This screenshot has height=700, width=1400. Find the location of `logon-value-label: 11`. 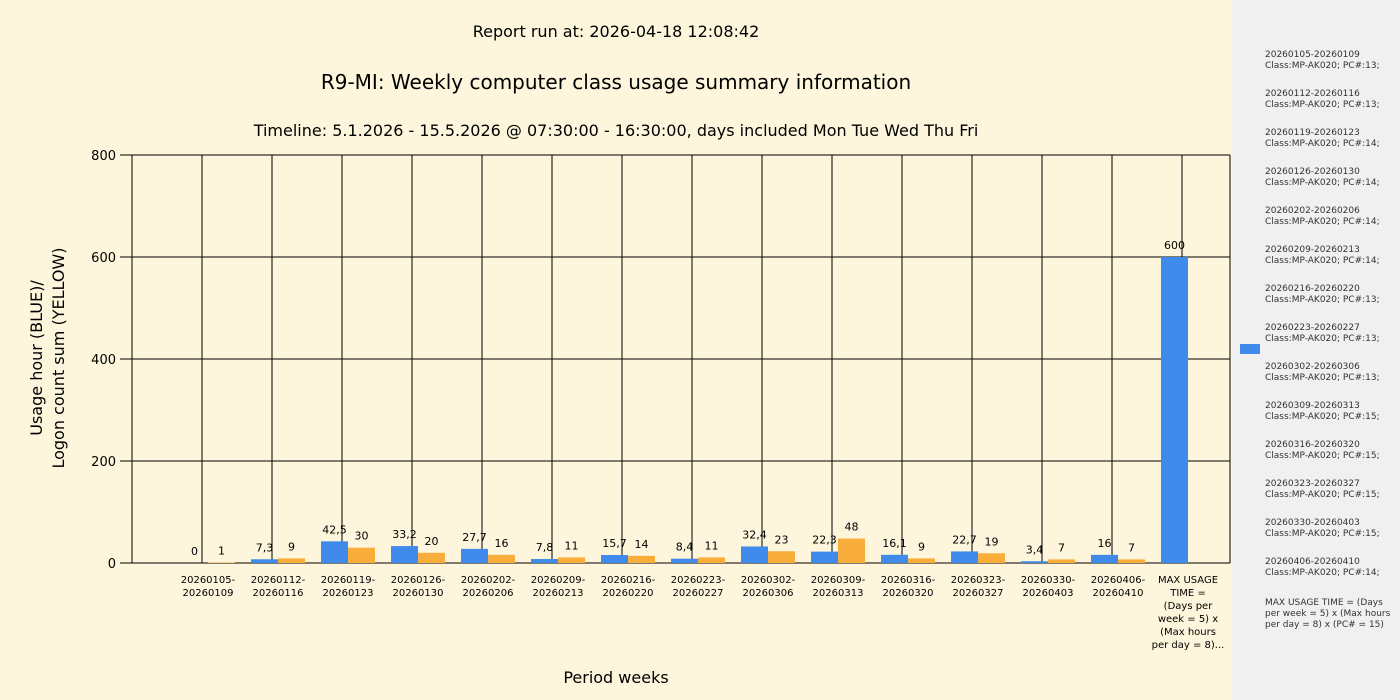

logon-value-label: 11 is located at coordinates (572, 545).